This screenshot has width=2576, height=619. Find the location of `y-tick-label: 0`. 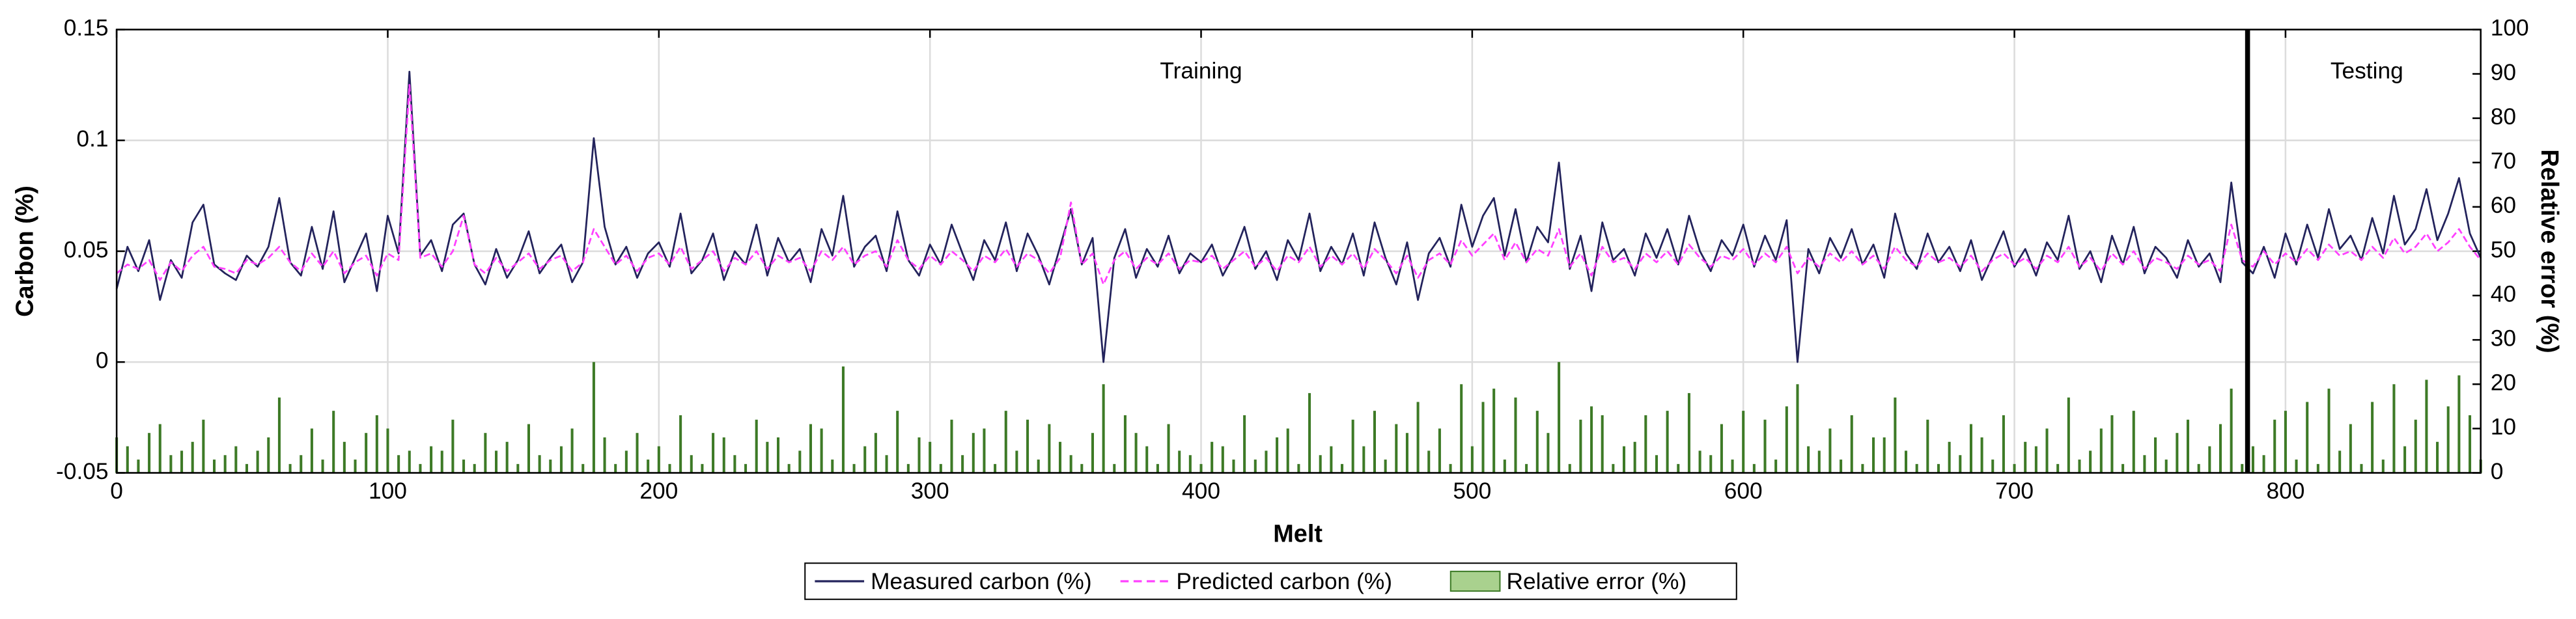

y-tick-label: 0 is located at coordinates (103, 361).